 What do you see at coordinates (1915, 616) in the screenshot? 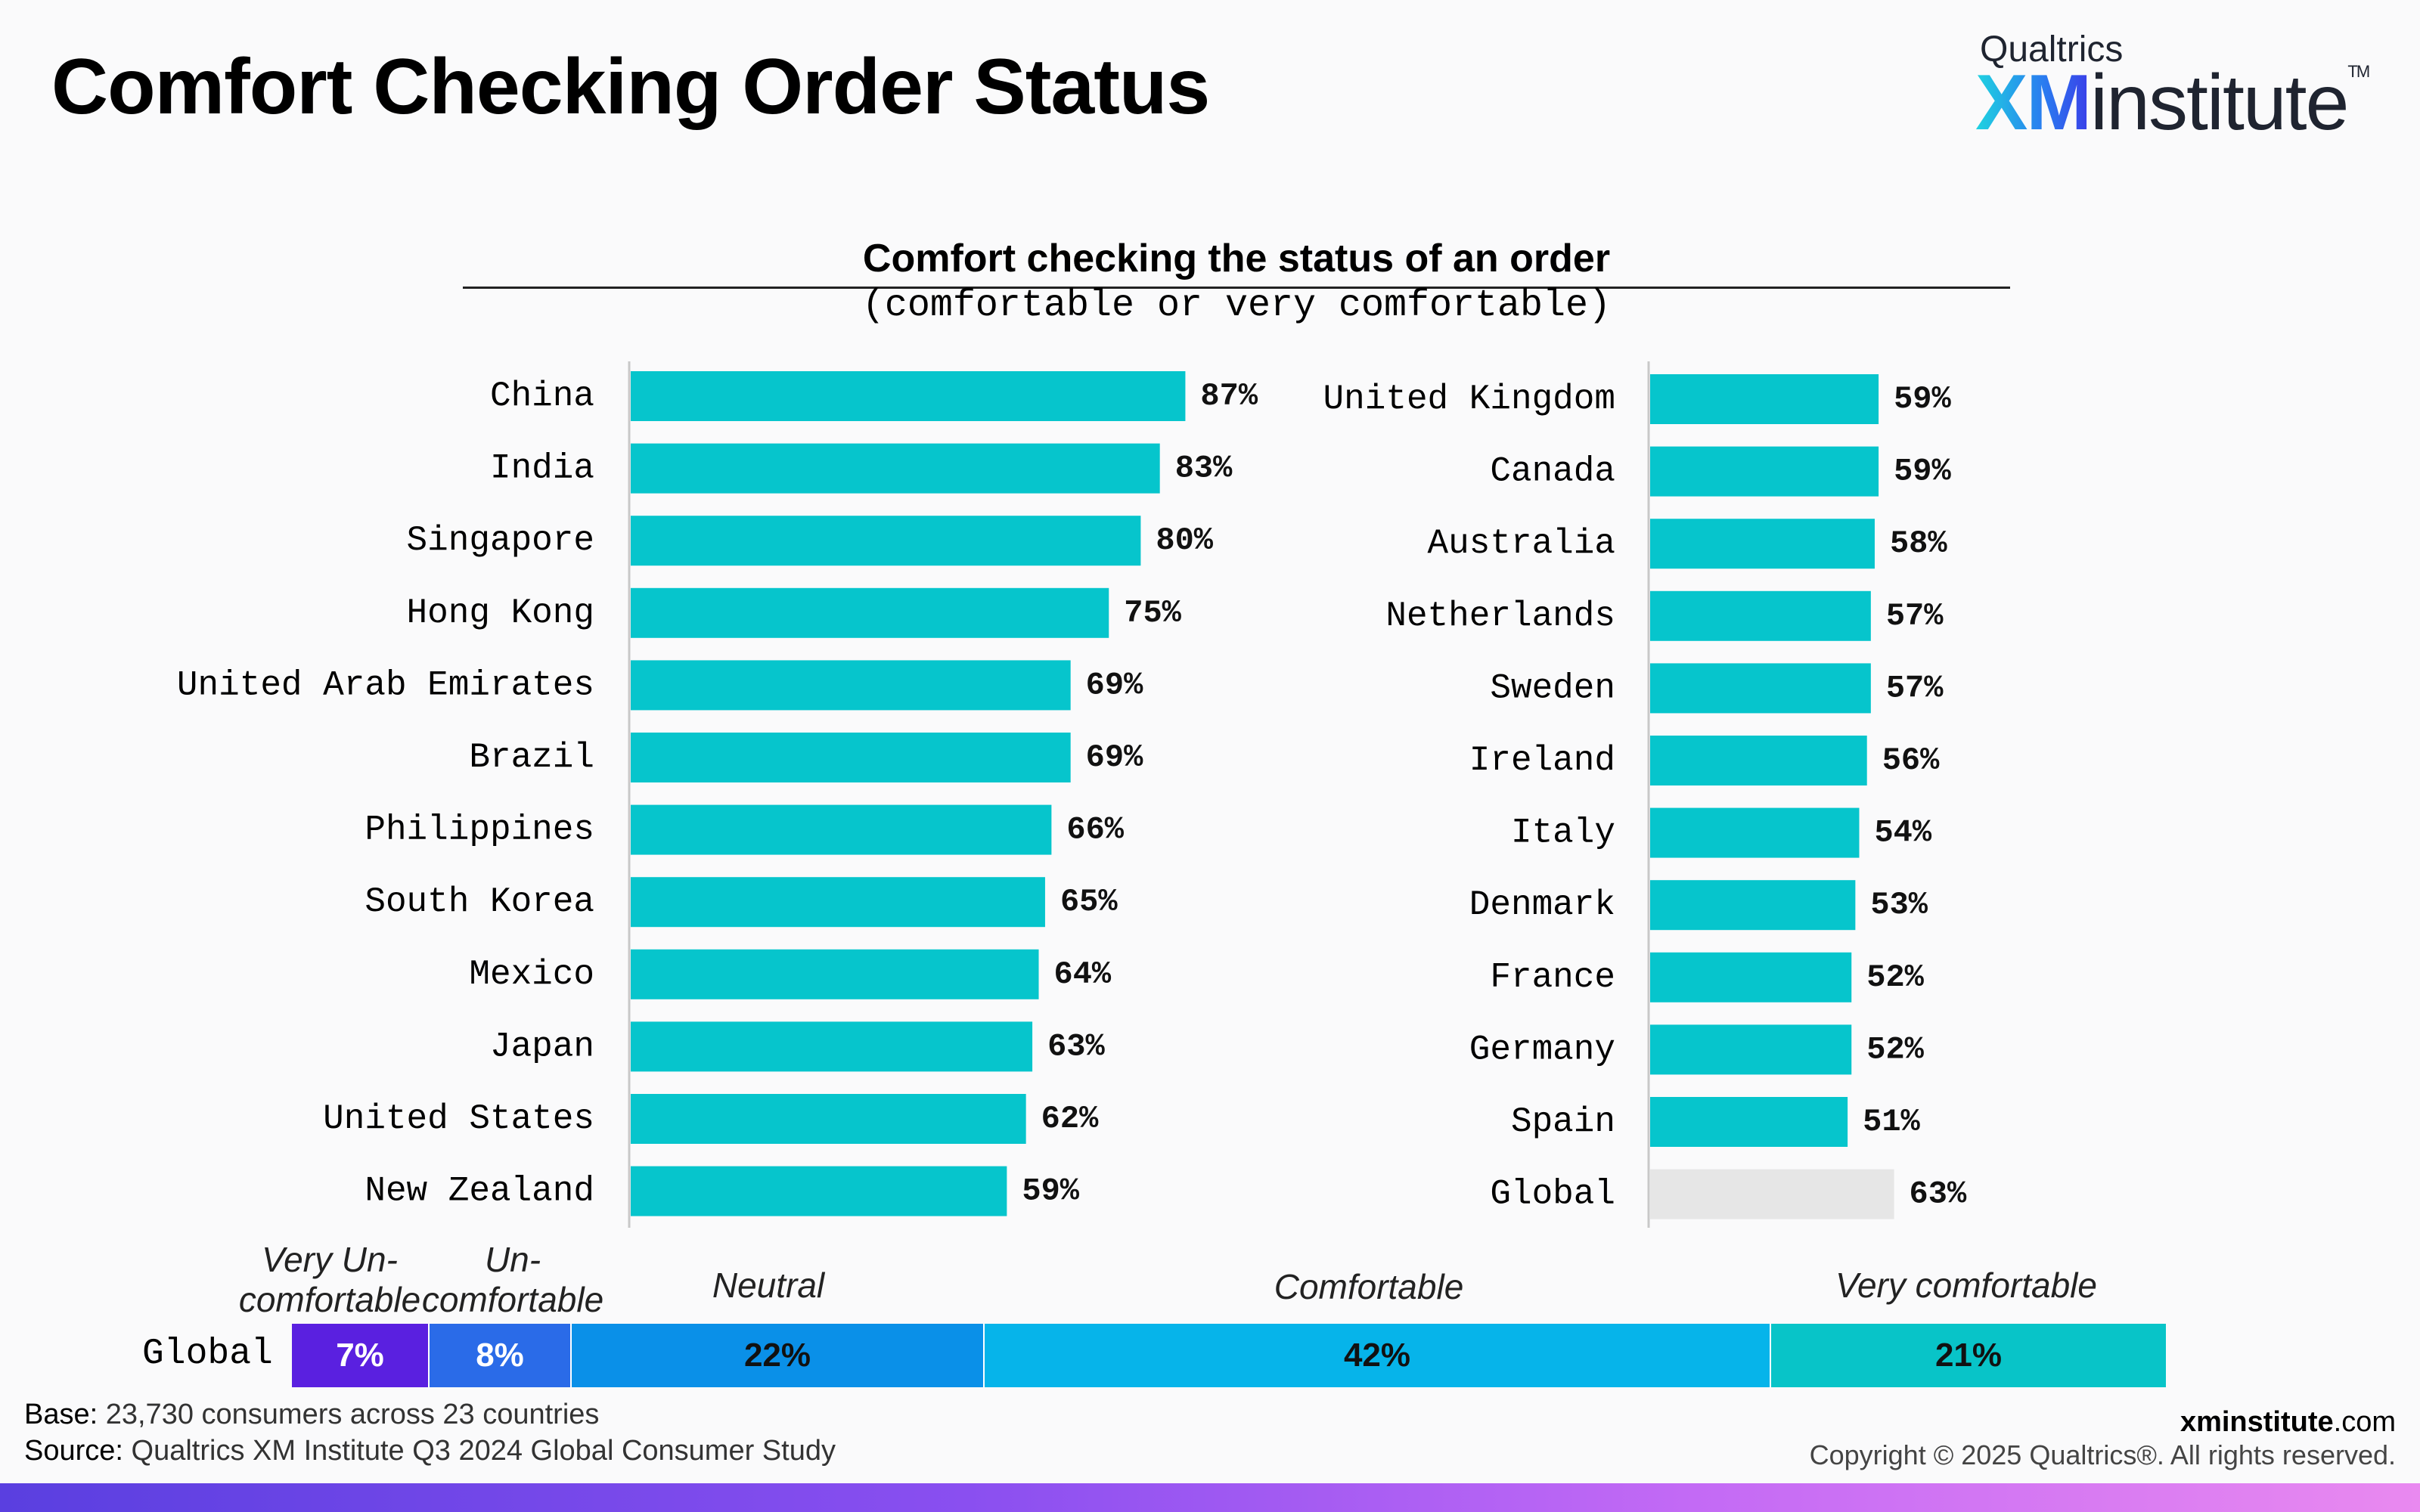
I see `value-label-netherlands: 57%` at bounding box center [1915, 616].